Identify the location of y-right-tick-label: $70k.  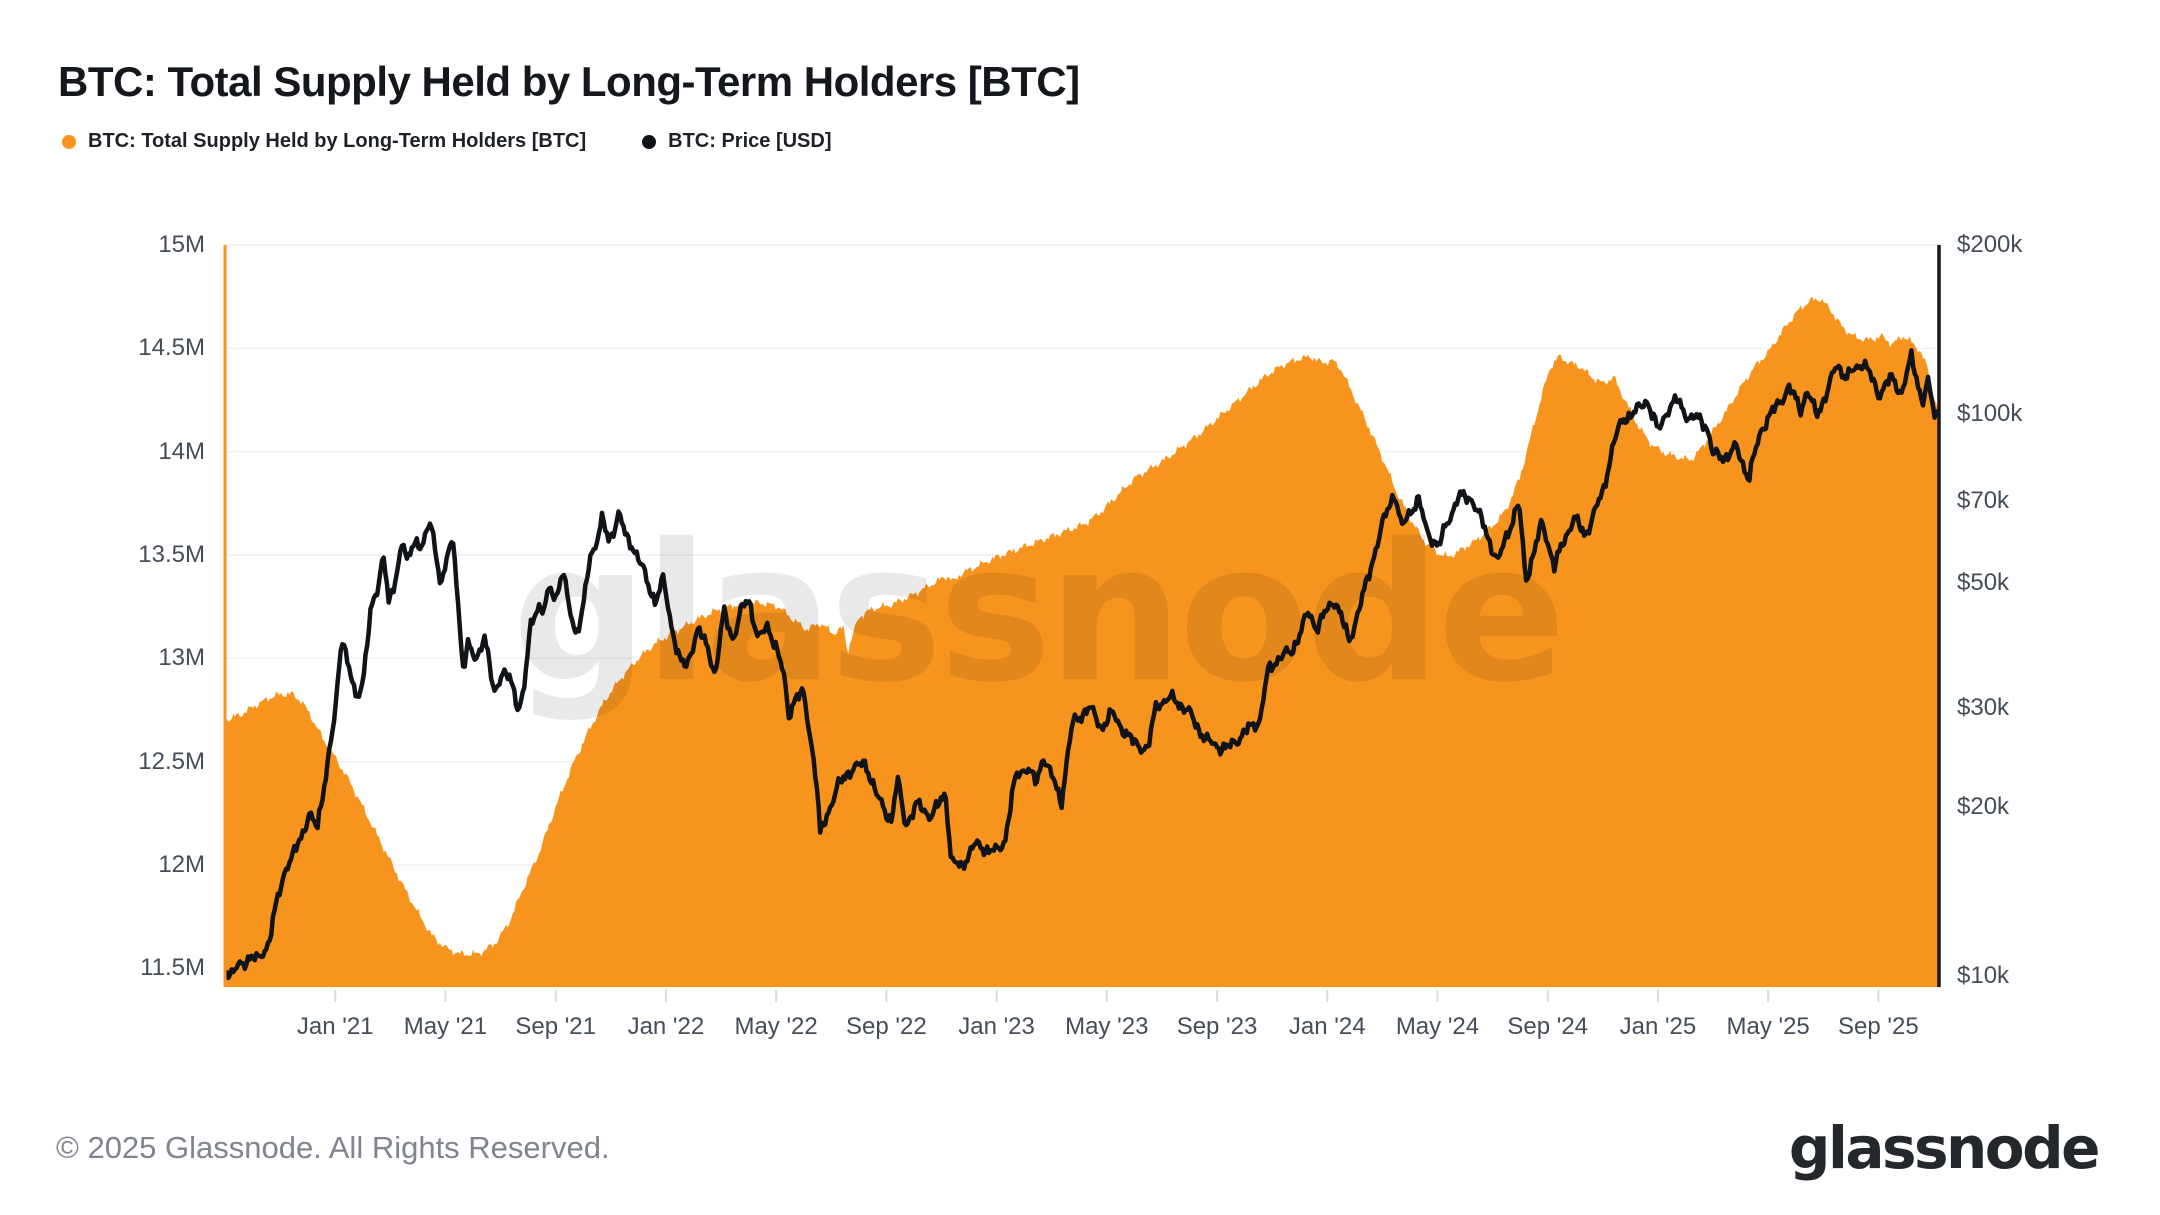
(1983, 501).